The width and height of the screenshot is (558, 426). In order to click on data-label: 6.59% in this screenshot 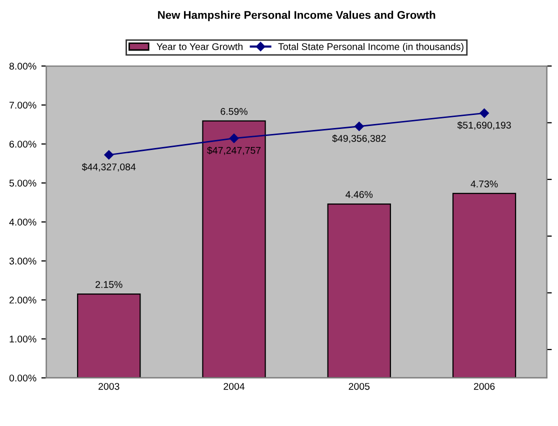, I will do `click(234, 111)`.